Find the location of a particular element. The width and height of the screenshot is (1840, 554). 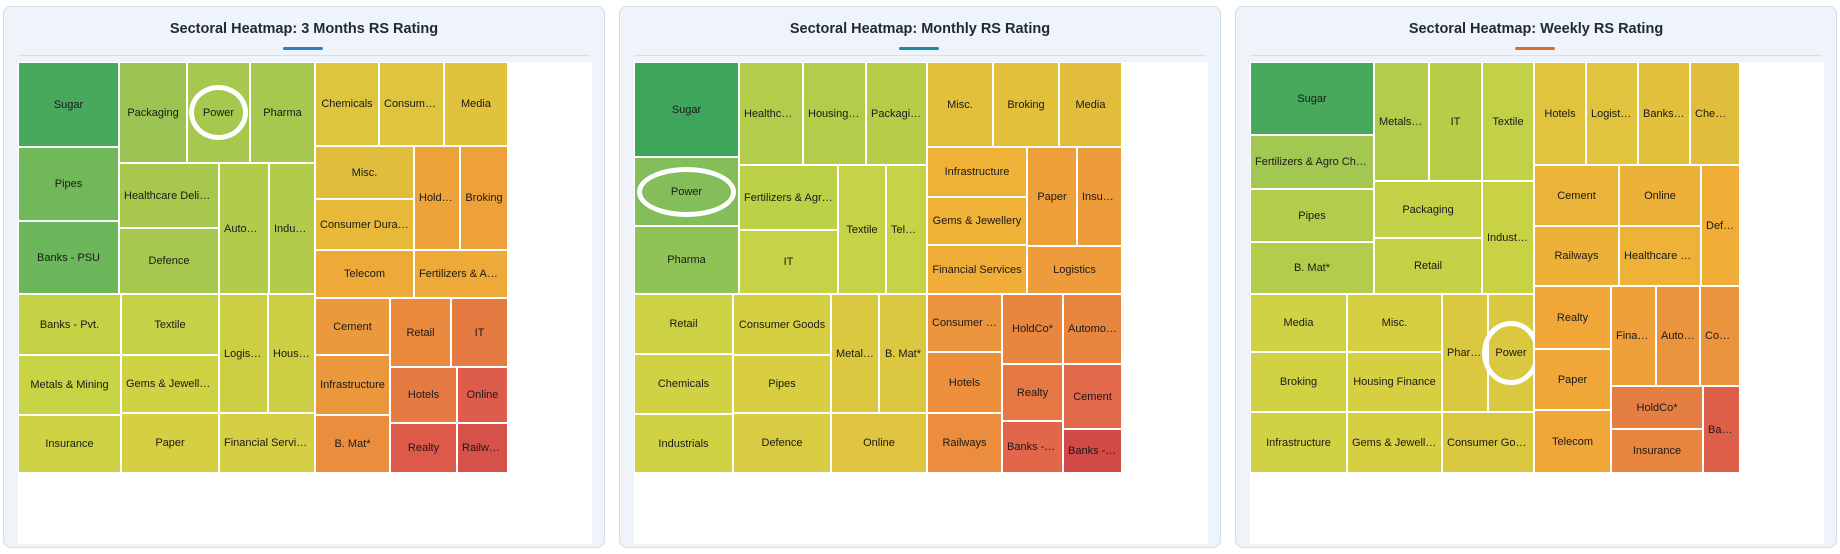

tile-sugar: Sugar is located at coordinates (686, 109).